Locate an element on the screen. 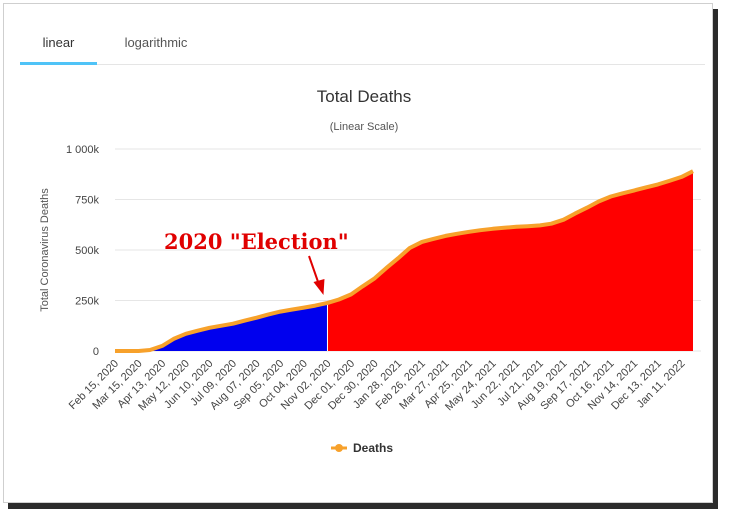  legend-marker is located at coordinates (339, 448).